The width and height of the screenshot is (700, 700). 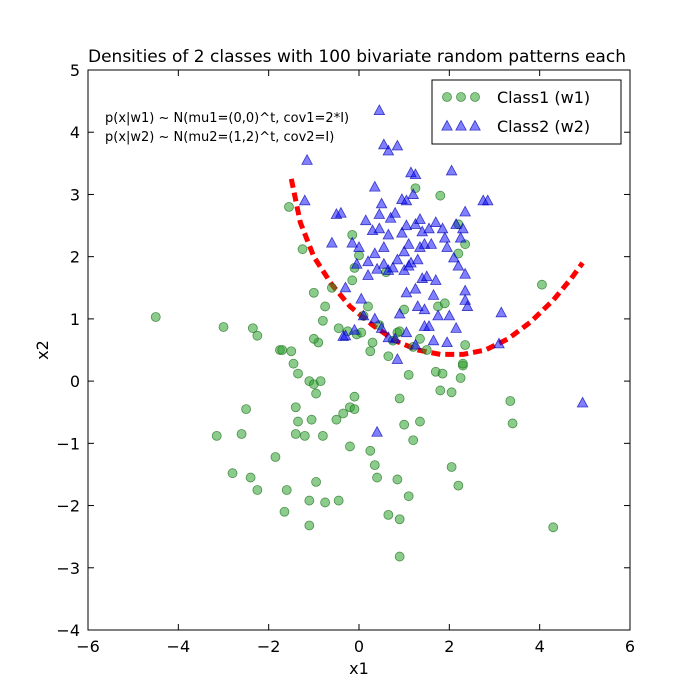 I want to click on y-tick-label: 1, so click(x=75, y=319).